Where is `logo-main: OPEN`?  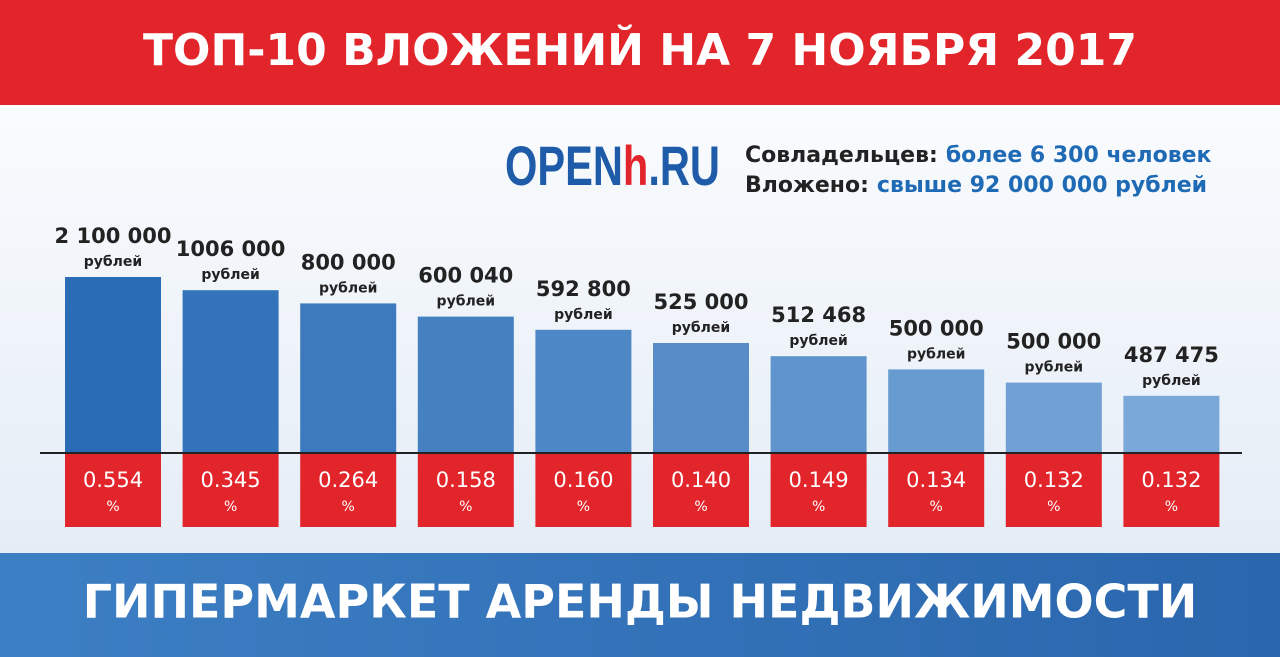 logo-main: OPEN is located at coordinates (564, 165).